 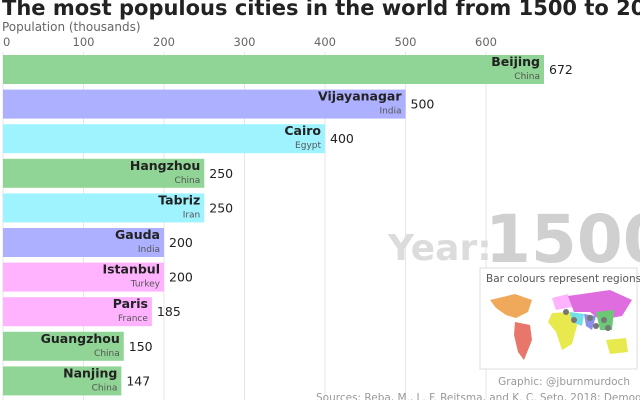 I want to click on x-tick-label: 0, so click(x=6, y=42).